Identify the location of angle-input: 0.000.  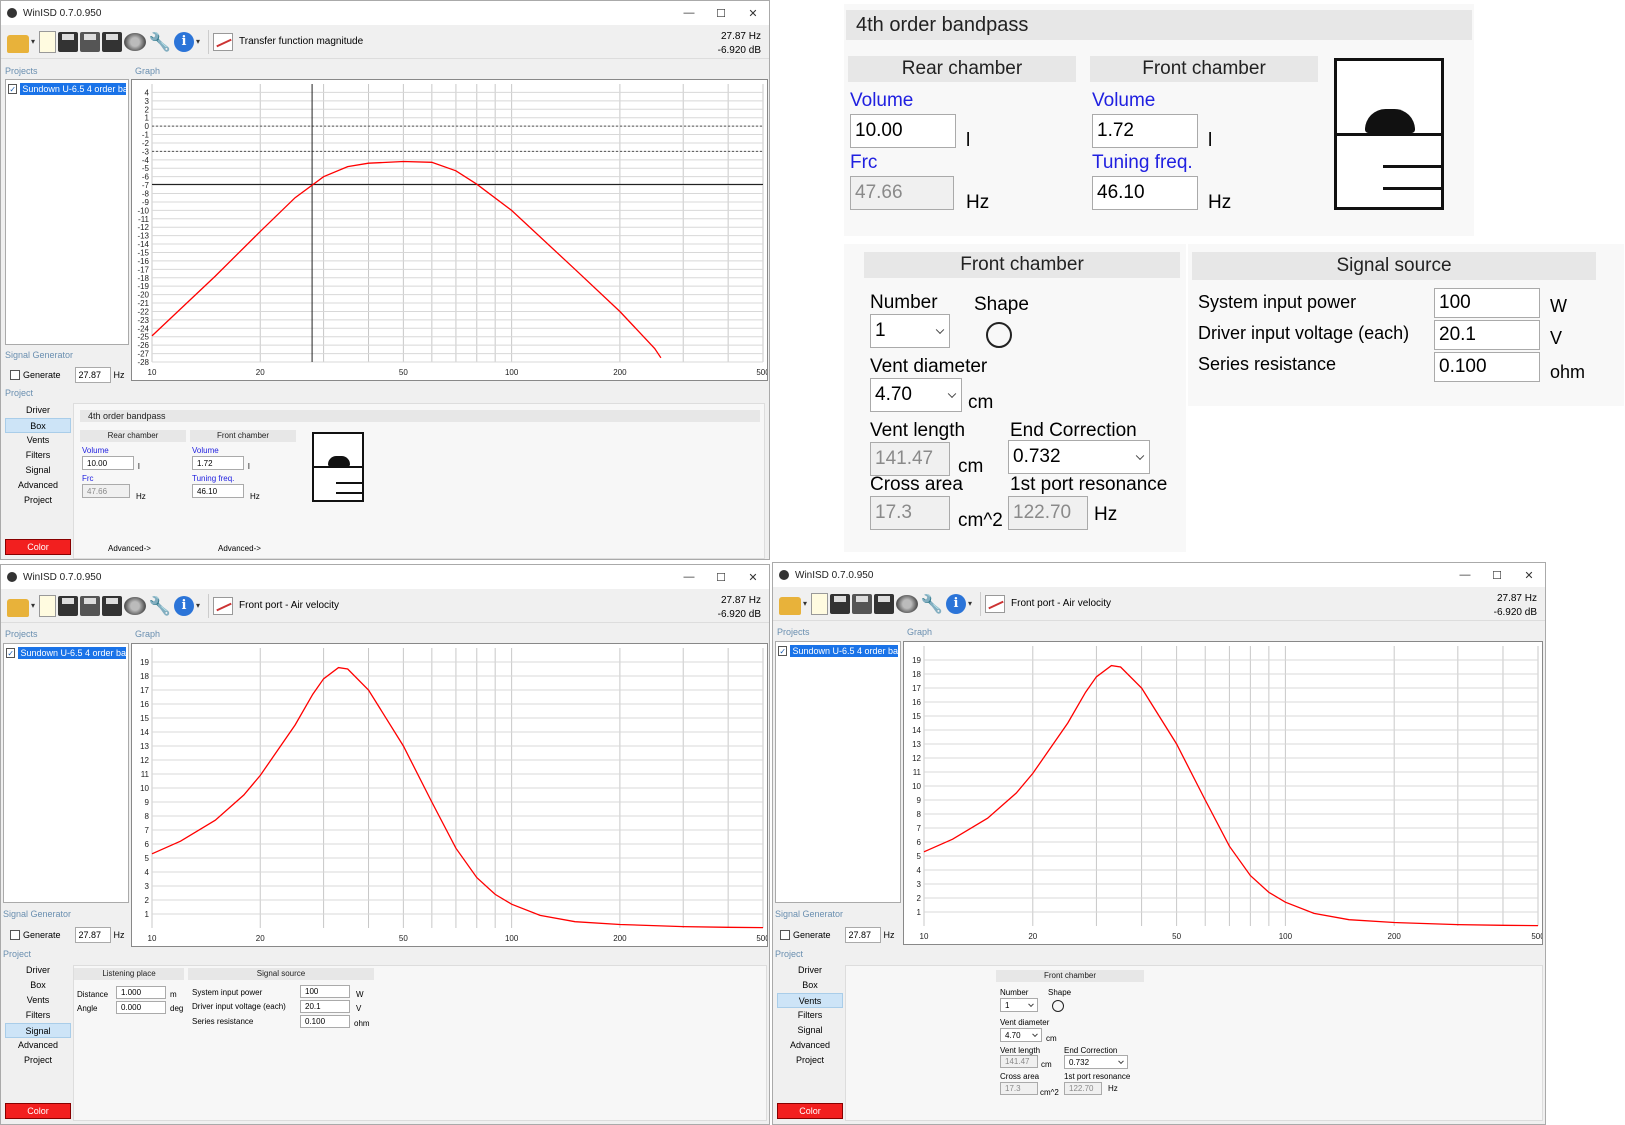
(141, 1007).